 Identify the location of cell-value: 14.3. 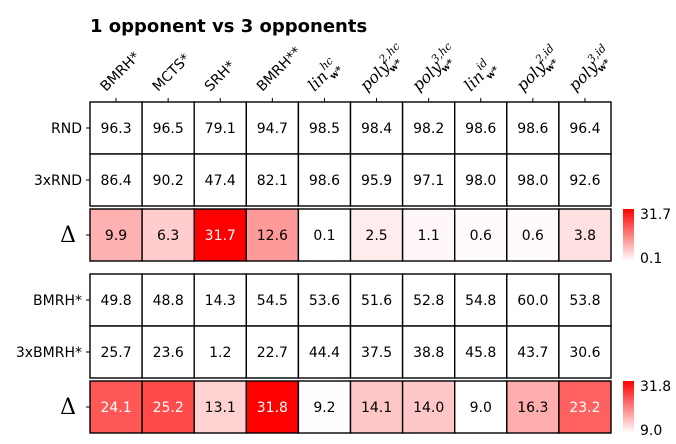
(220, 301).